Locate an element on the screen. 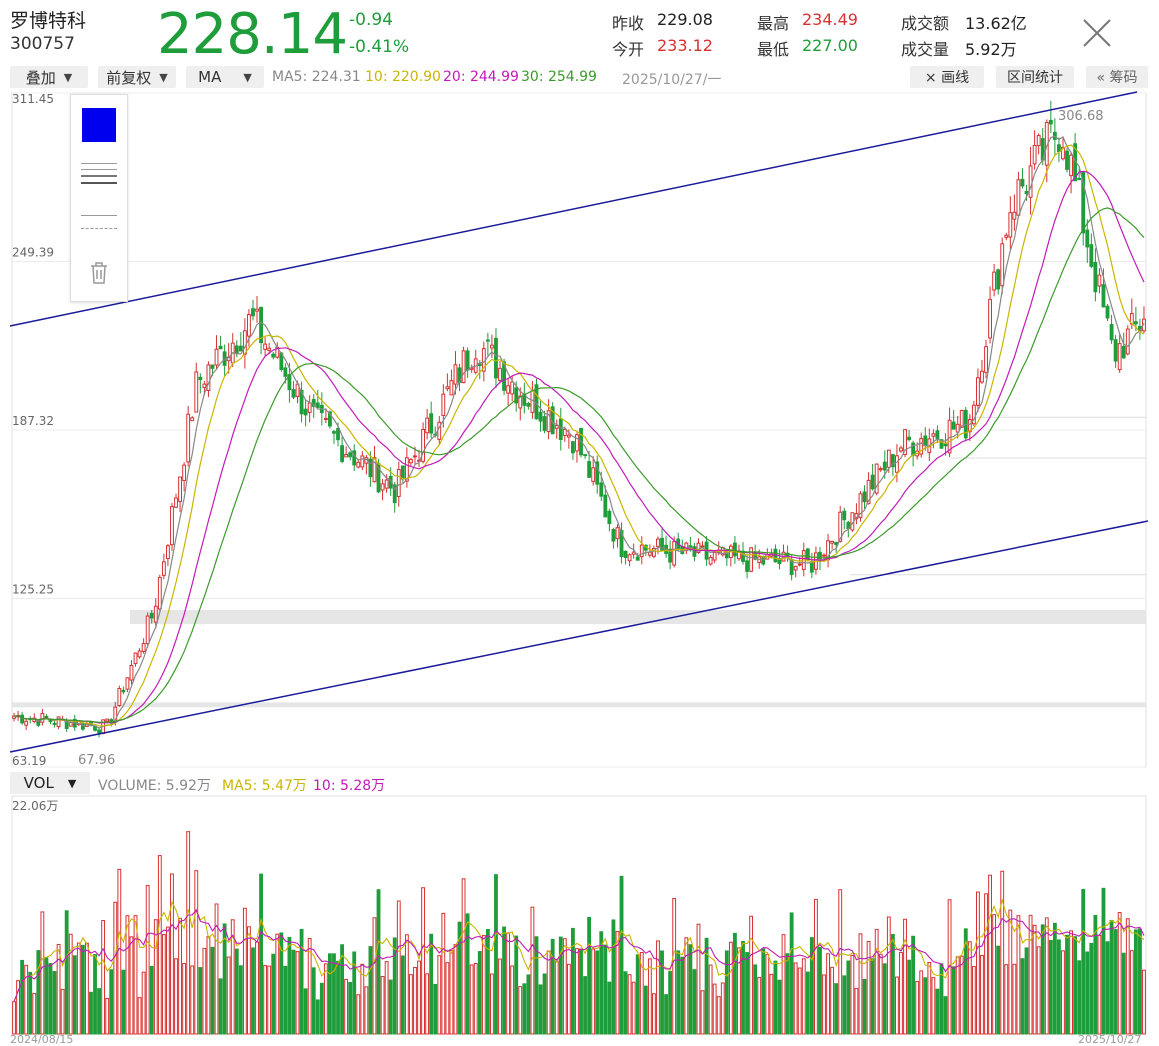  stock-name: 罗博特科 is located at coordinates (48, 21).